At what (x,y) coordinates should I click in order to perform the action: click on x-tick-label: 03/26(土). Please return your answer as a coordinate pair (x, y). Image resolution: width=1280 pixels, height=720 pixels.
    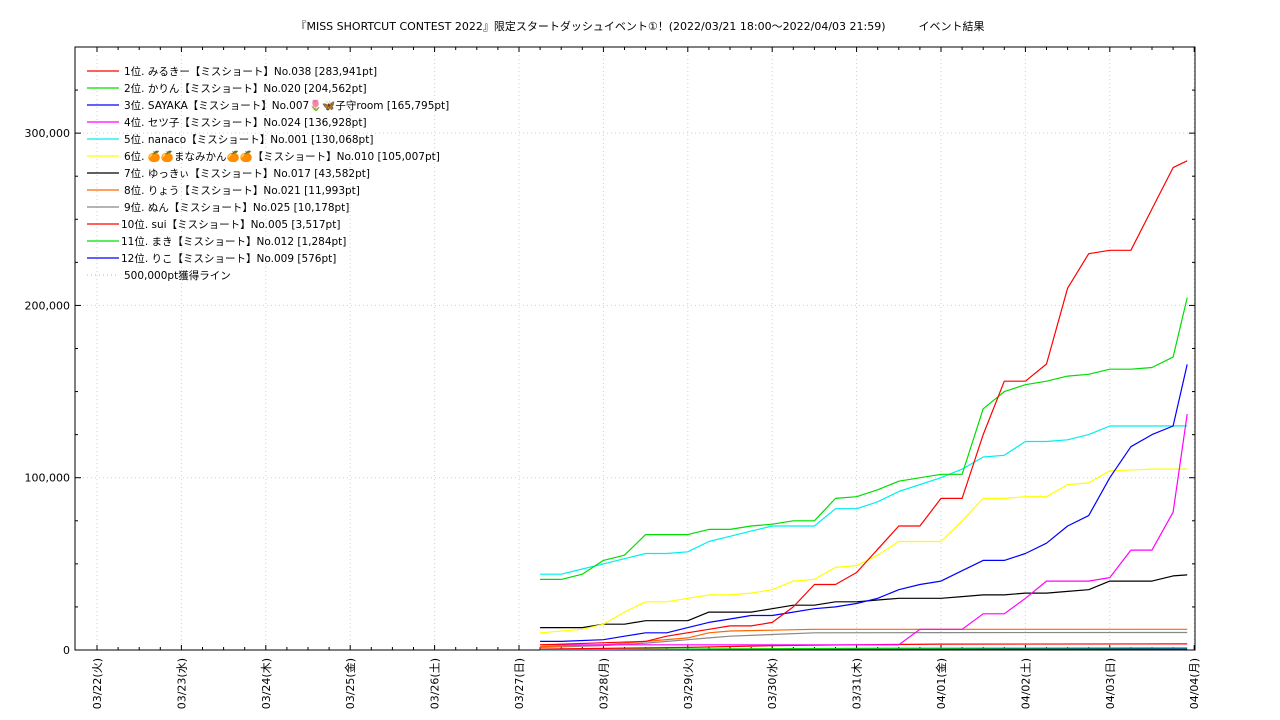
    Looking at the image, I should click on (435, 683).